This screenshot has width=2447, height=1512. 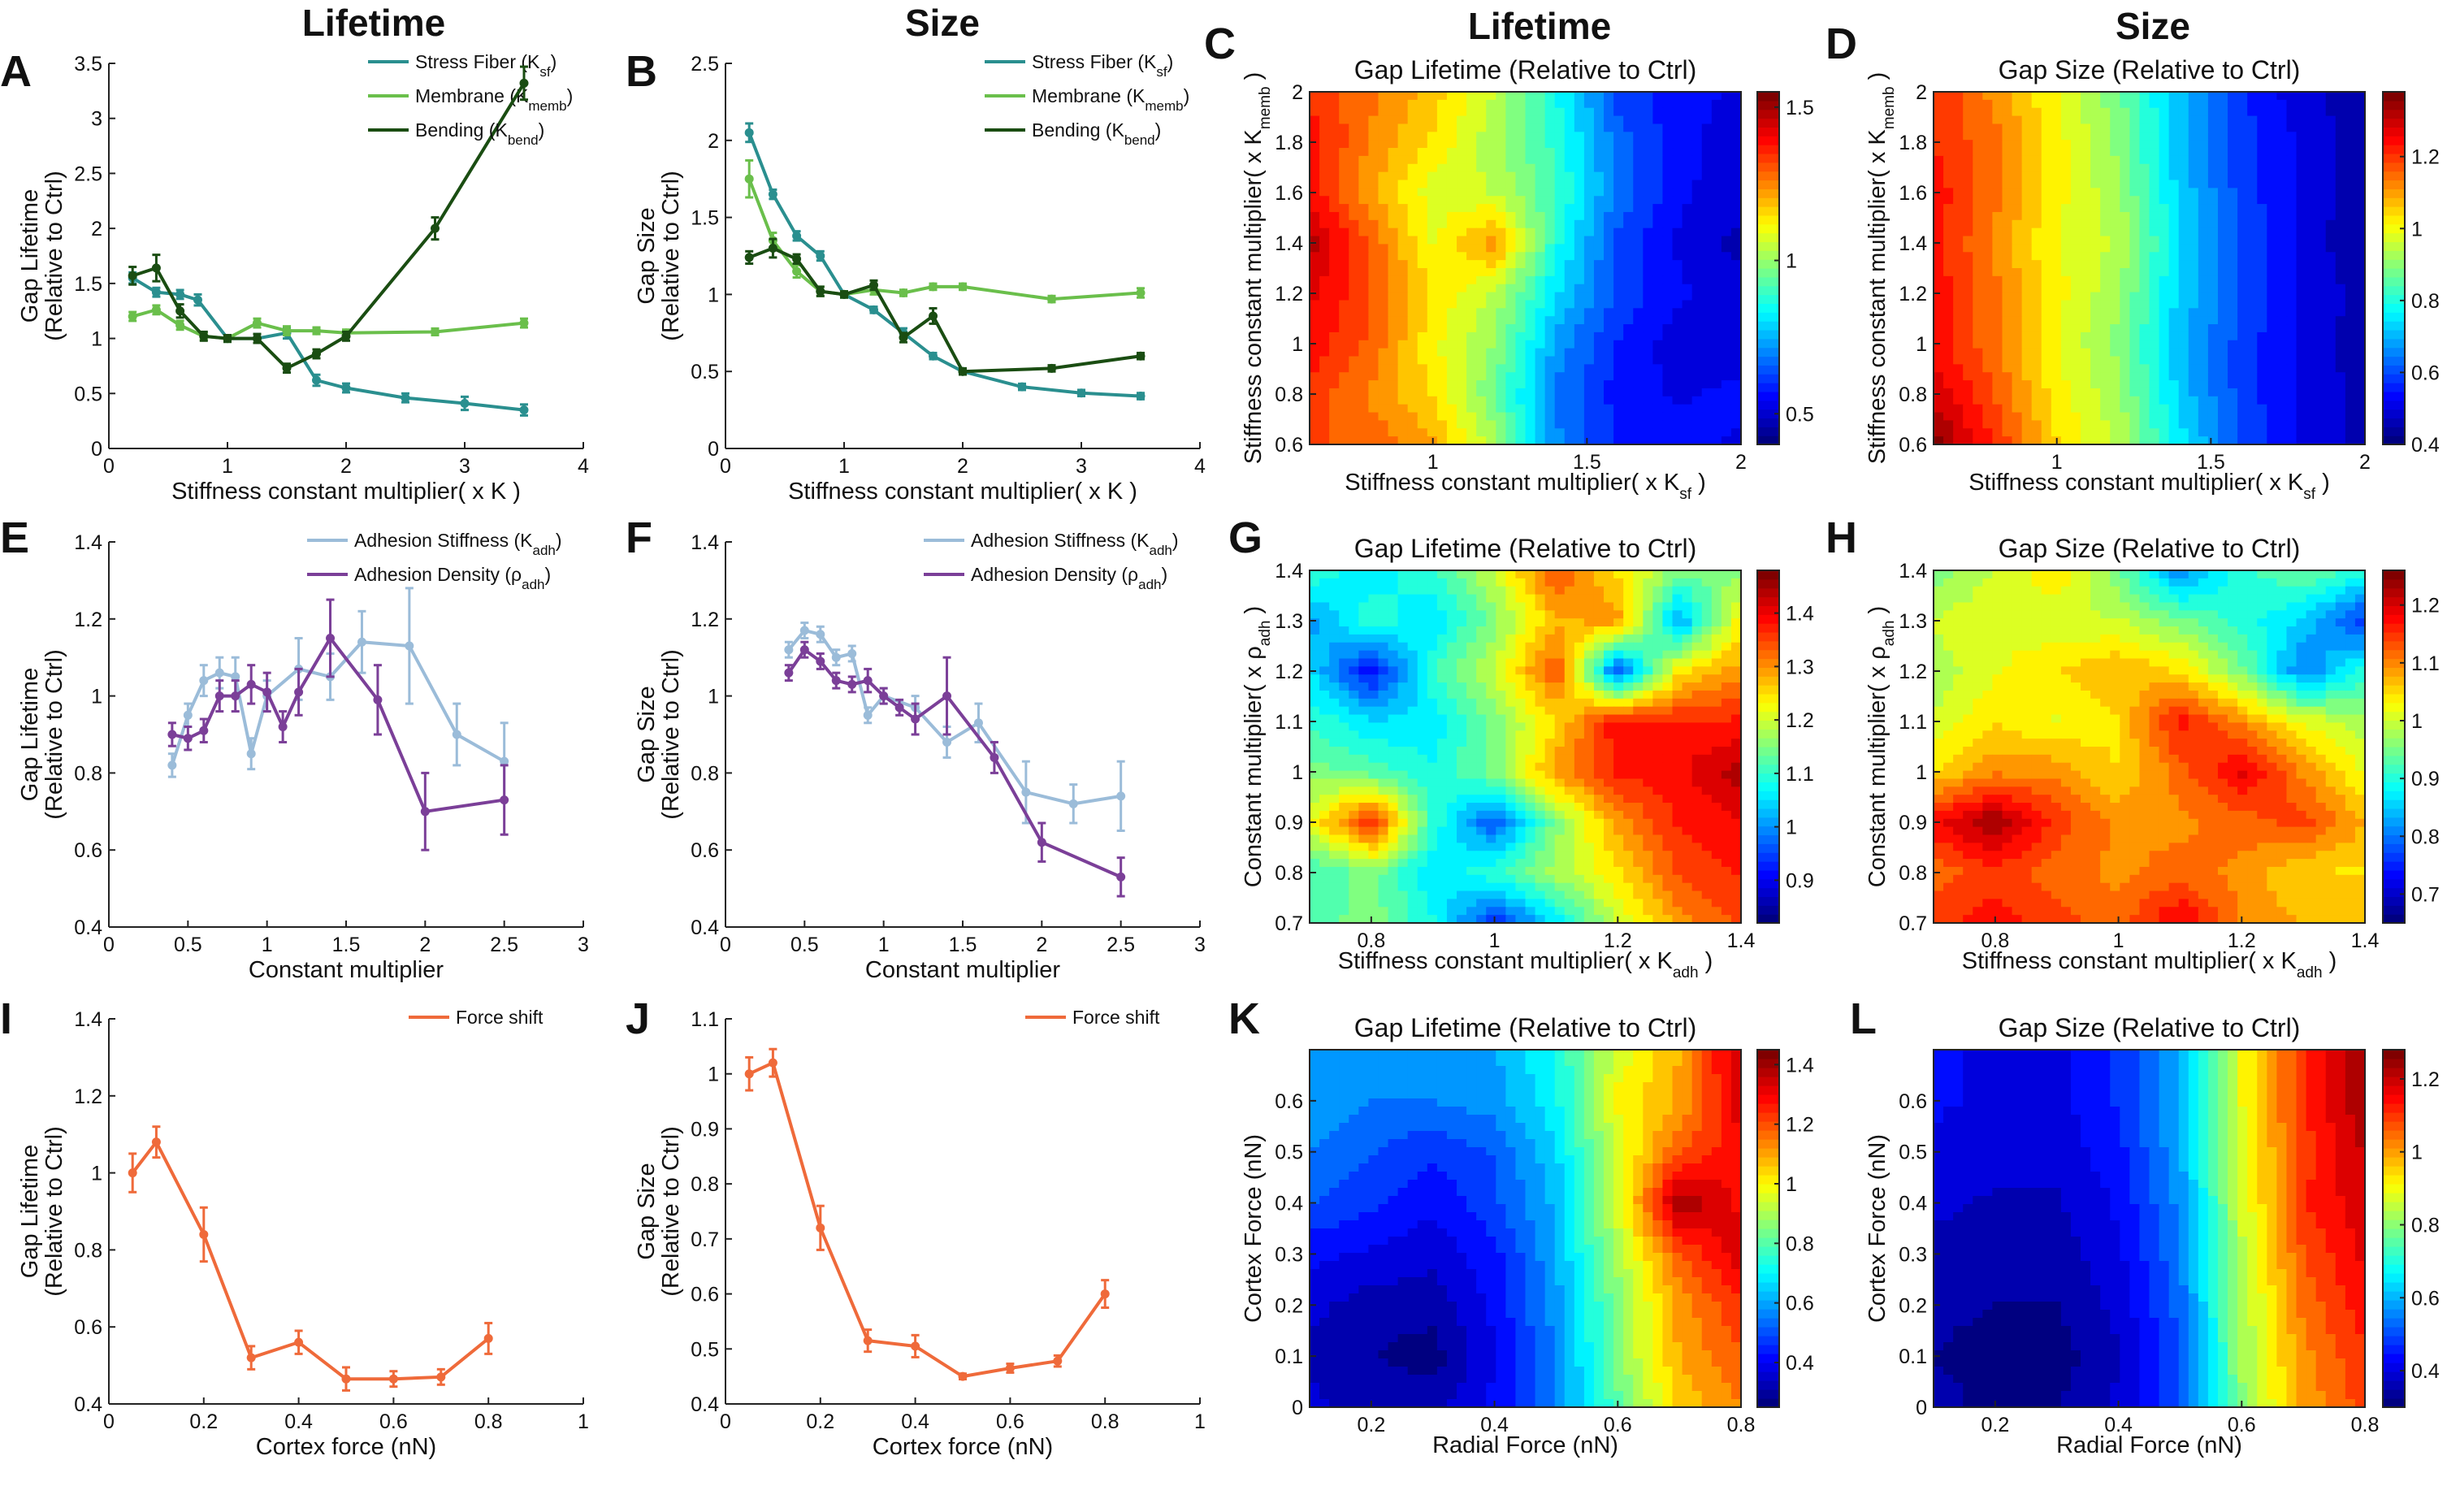 I want to click on y-tick-label: 2, so click(x=1921, y=92).